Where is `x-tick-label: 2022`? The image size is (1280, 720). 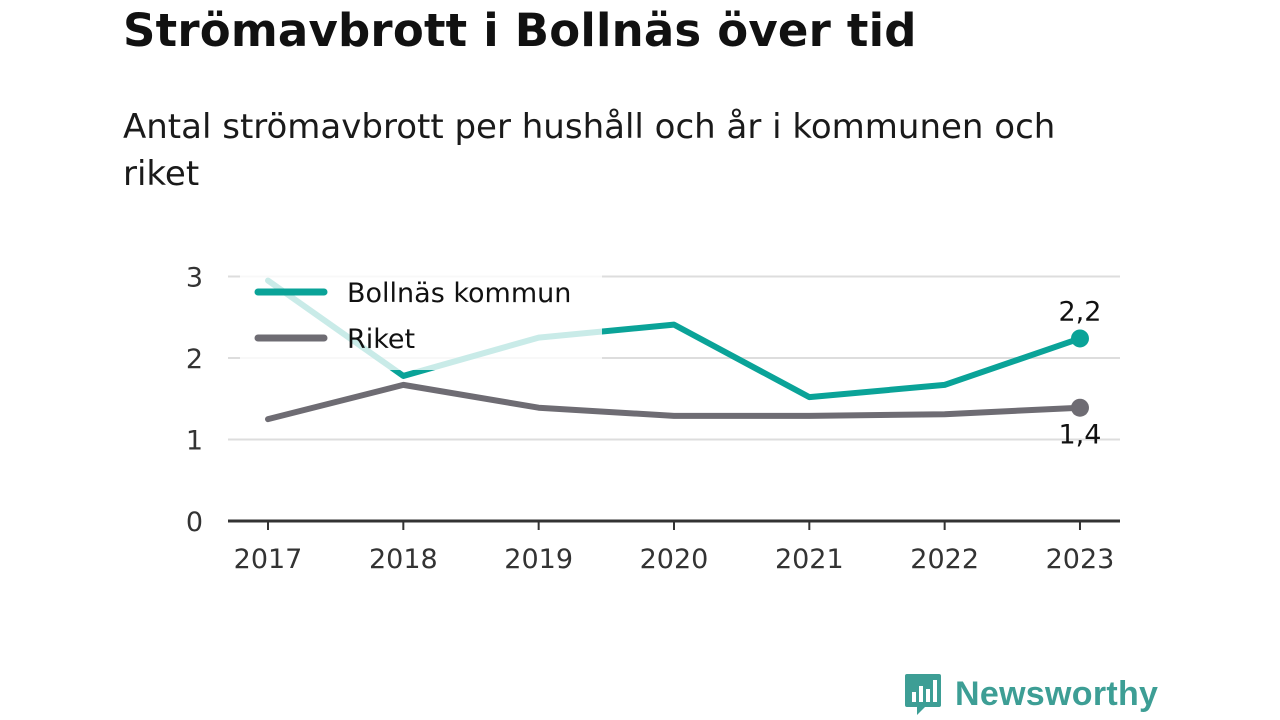 x-tick-label: 2022 is located at coordinates (944, 559).